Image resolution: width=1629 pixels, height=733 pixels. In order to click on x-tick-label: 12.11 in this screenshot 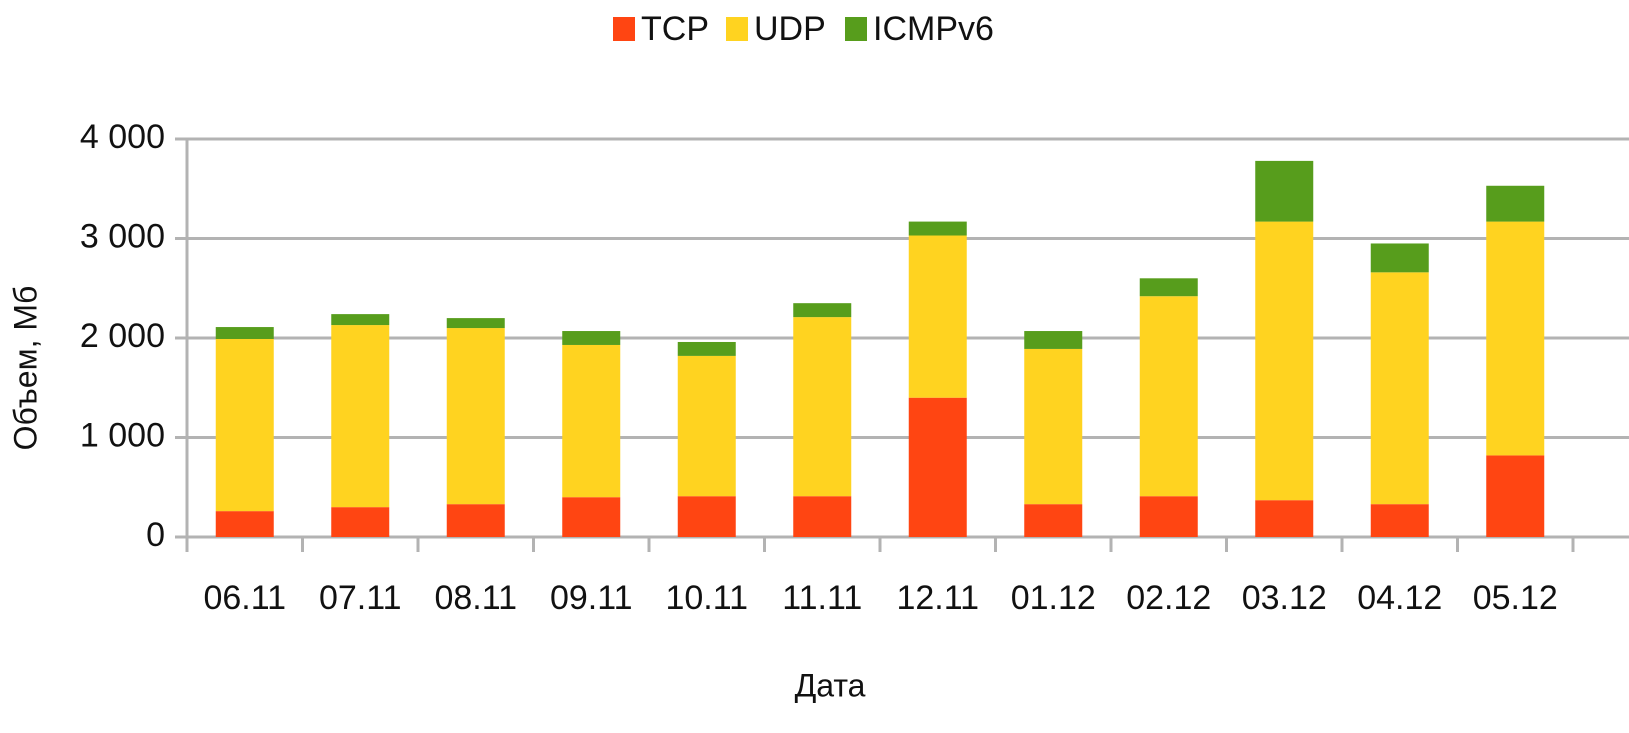, I will do `click(937, 598)`.